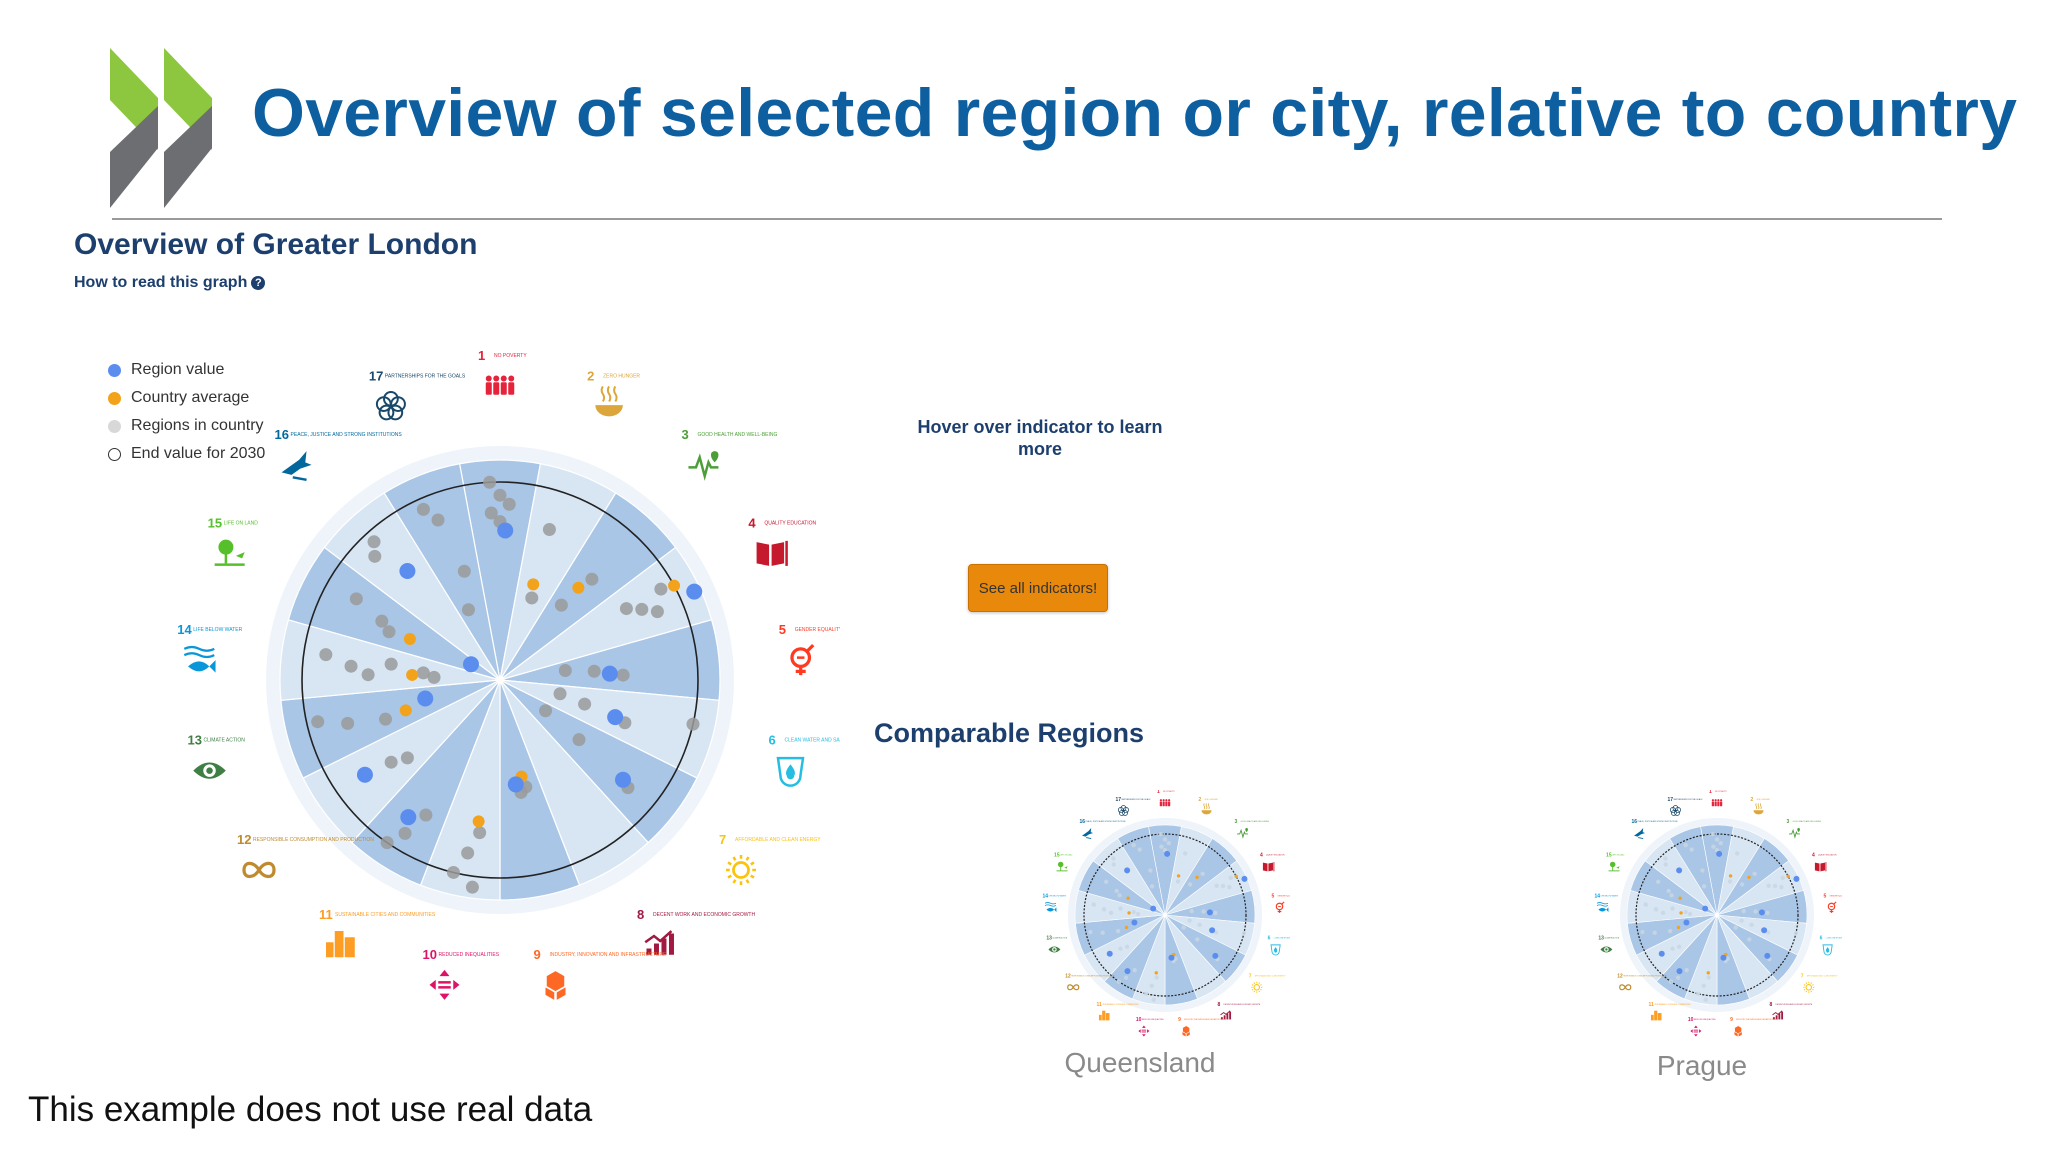 This screenshot has width=2048, height=1152. I want to click on comparable-region-name: Queensland, so click(1140, 1062).